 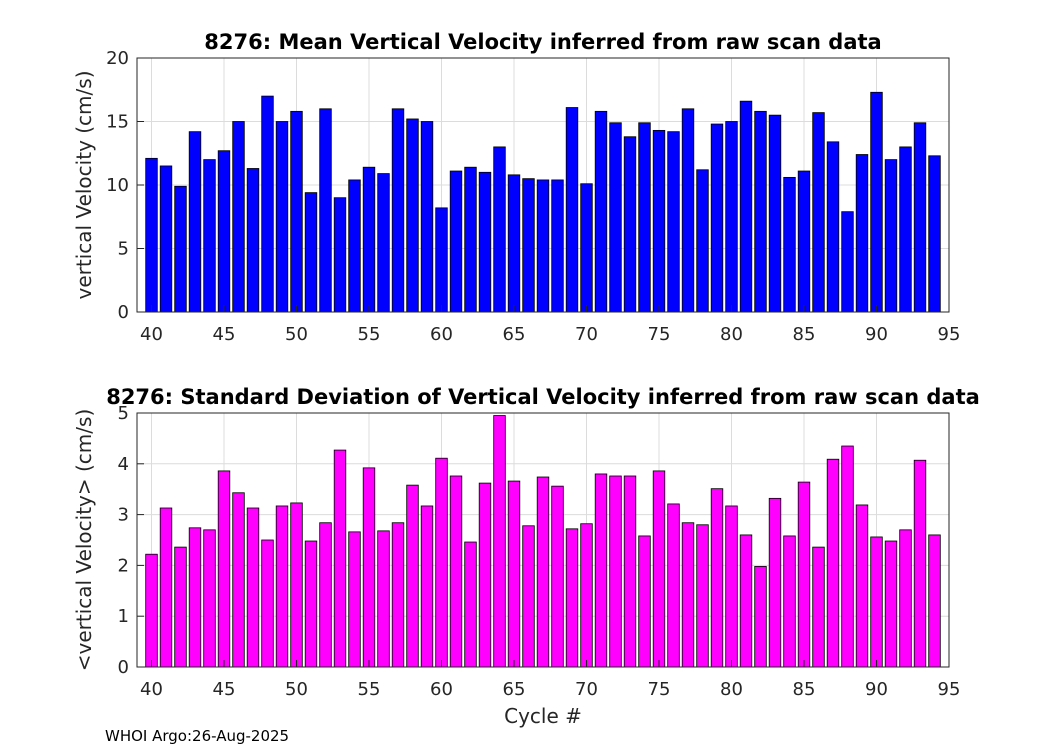 What do you see at coordinates (876, 334) in the screenshot?
I see `x-tick-label: 90` at bounding box center [876, 334].